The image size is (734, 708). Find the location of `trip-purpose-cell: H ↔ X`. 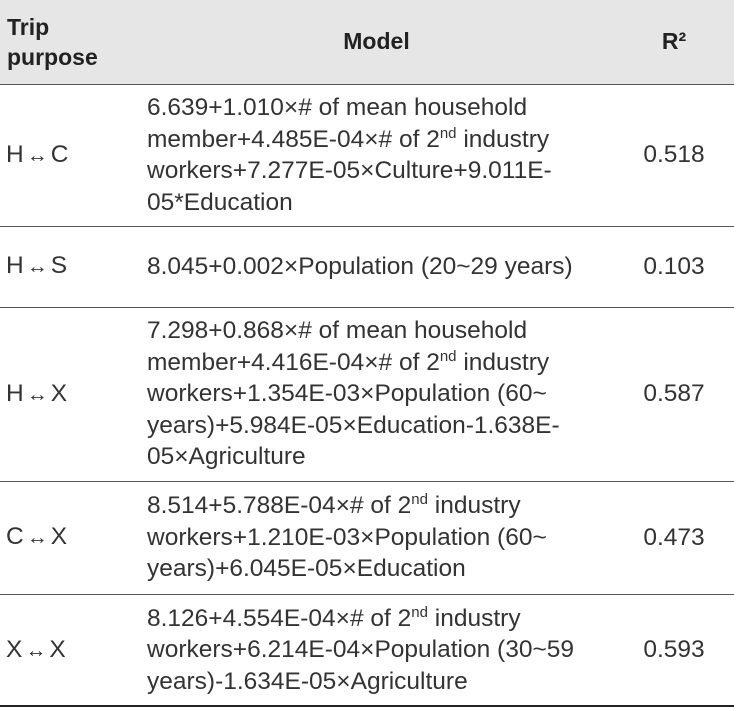

trip-purpose-cell: H ↔ X is located at coordinates (69, 394).